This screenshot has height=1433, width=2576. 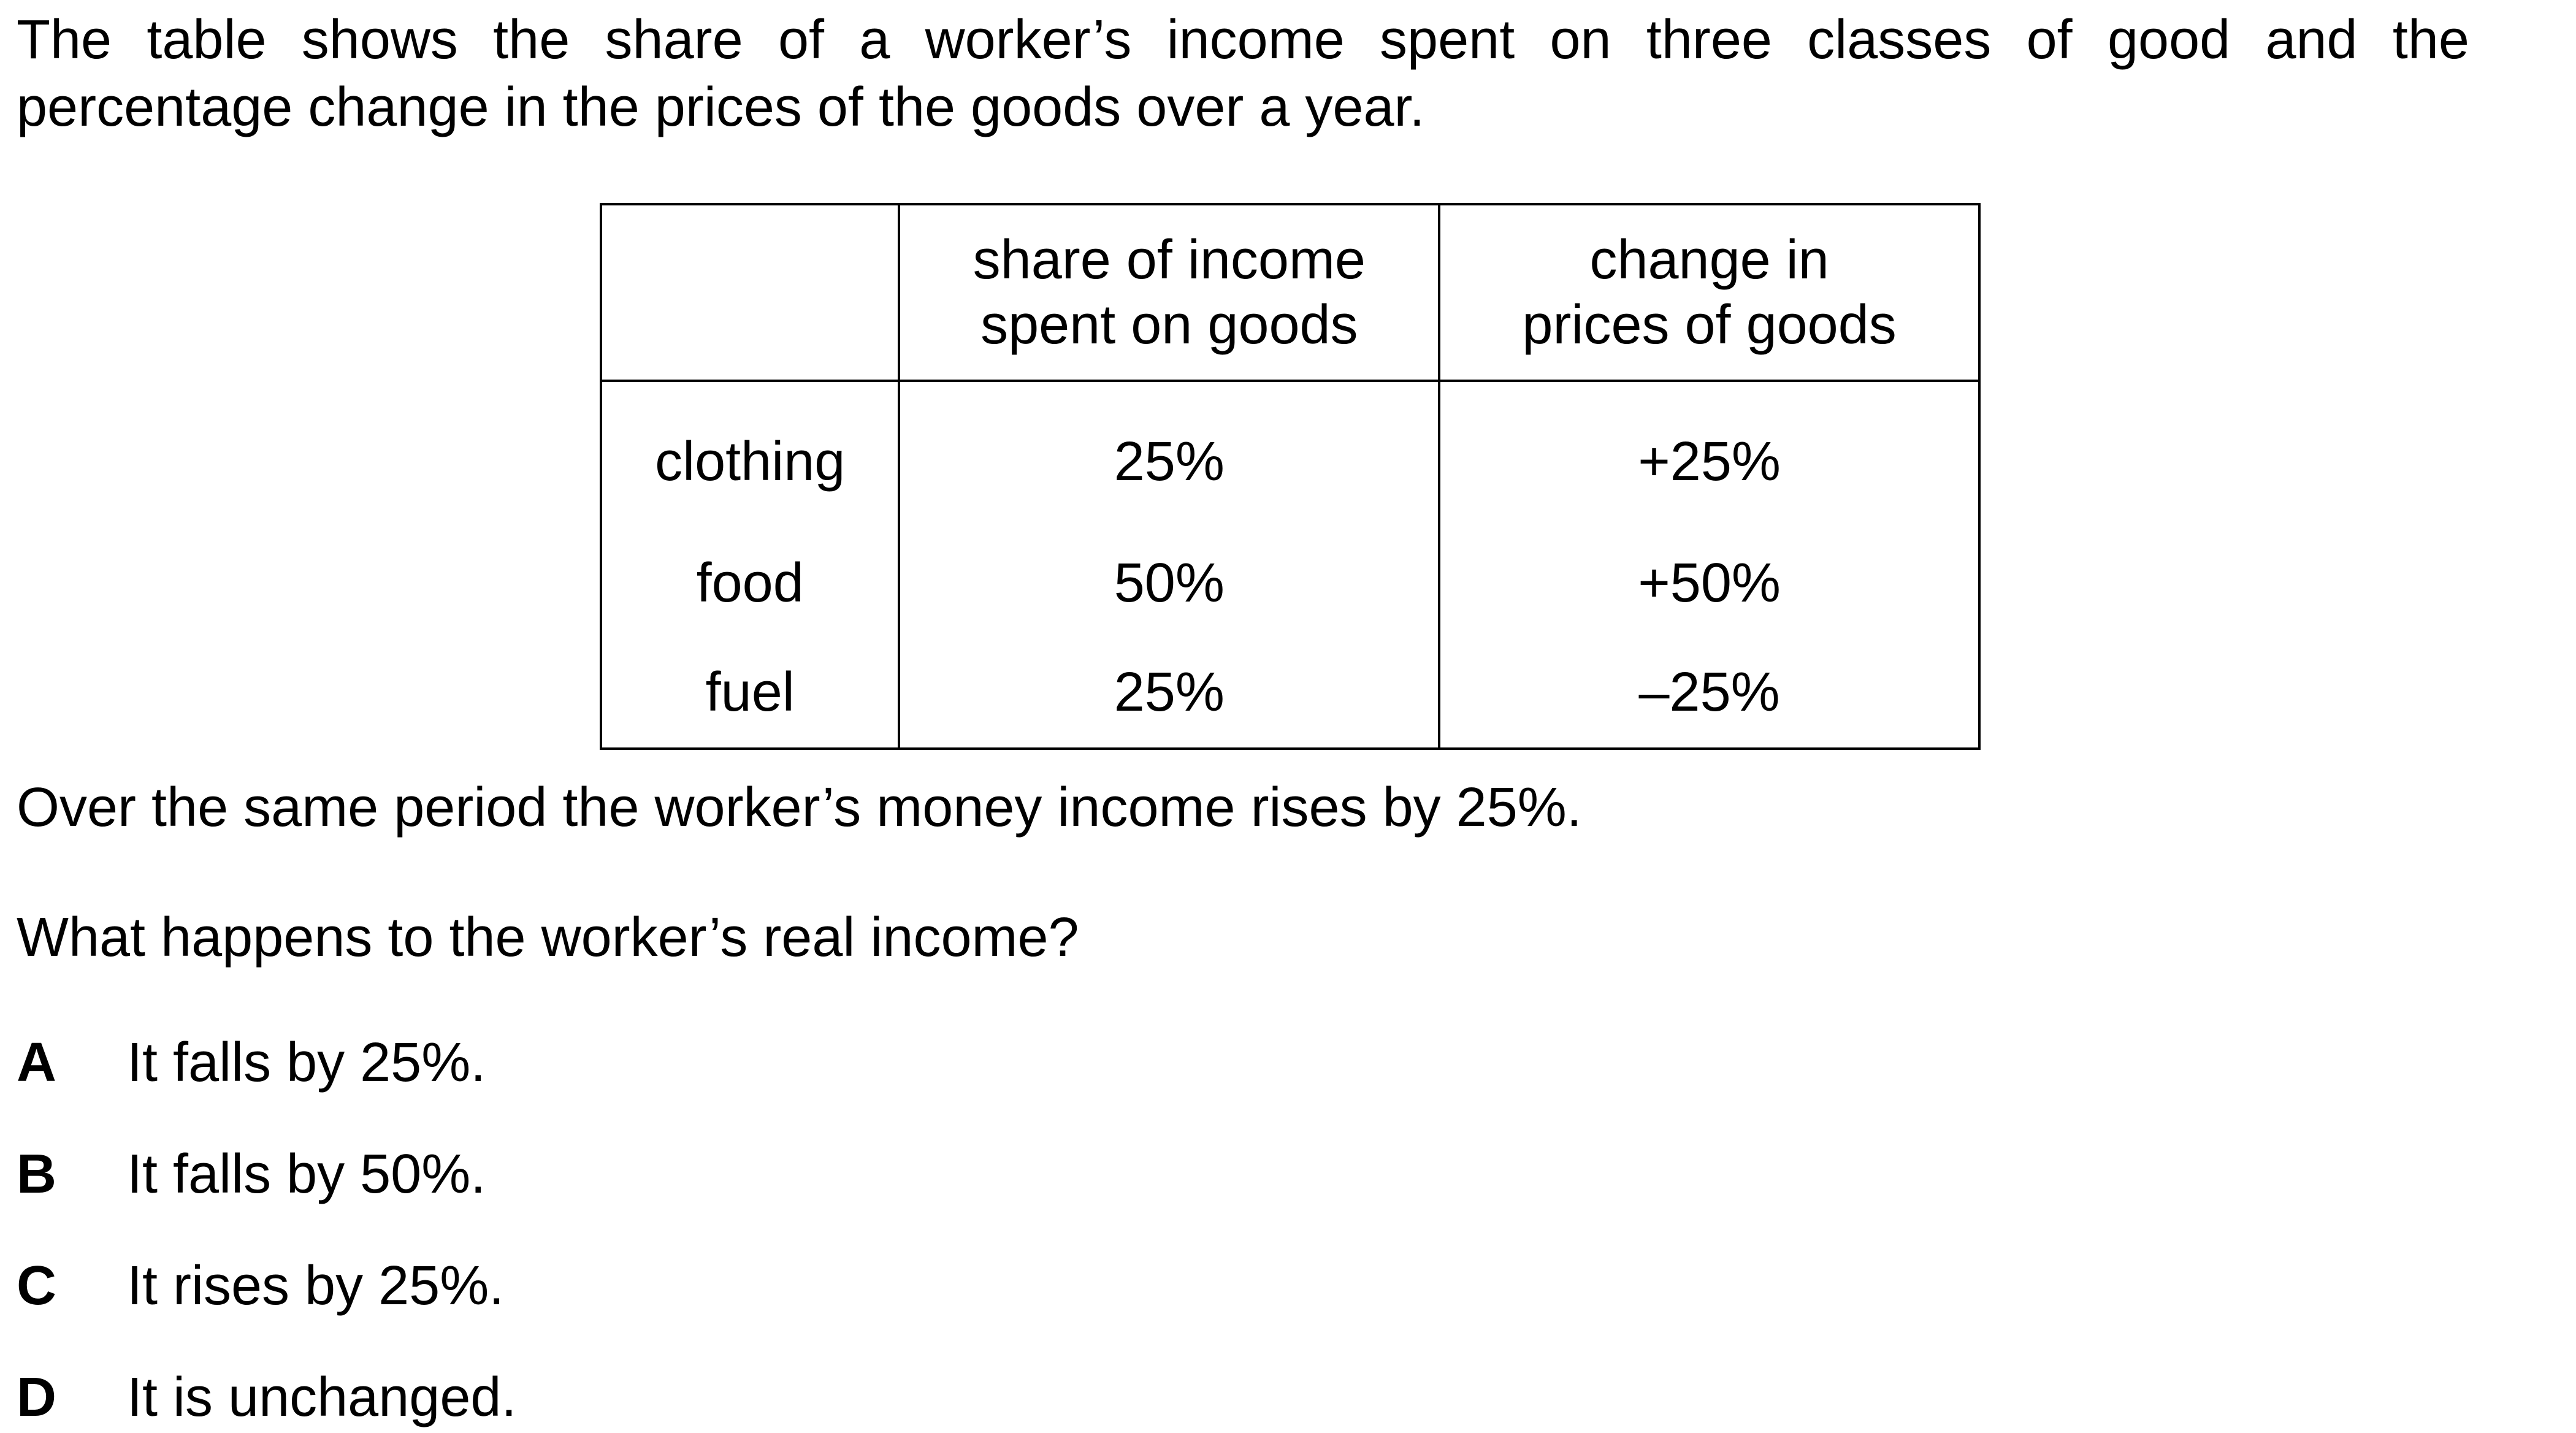 I want to click on row-good-label: food, so click(x=750, y=583).